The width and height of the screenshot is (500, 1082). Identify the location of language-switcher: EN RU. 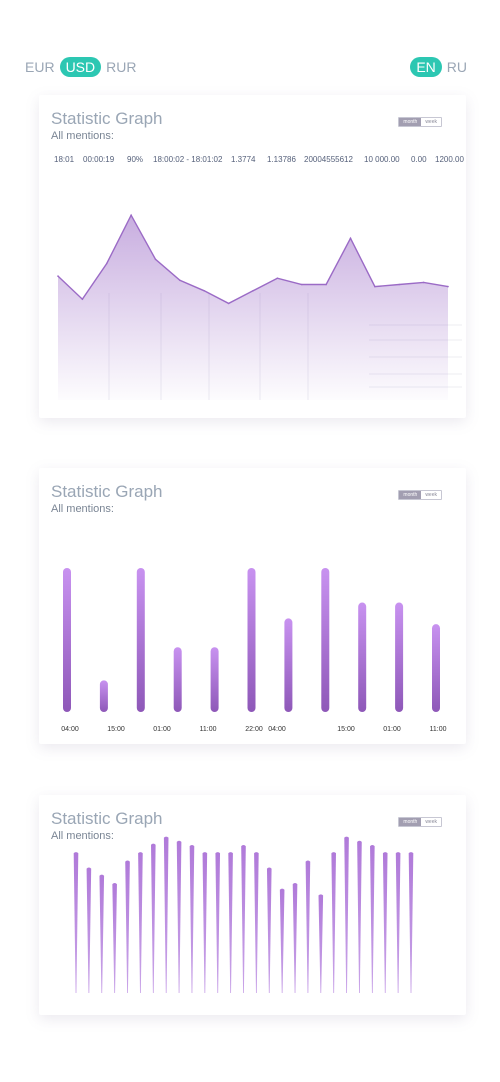
(439, 67).